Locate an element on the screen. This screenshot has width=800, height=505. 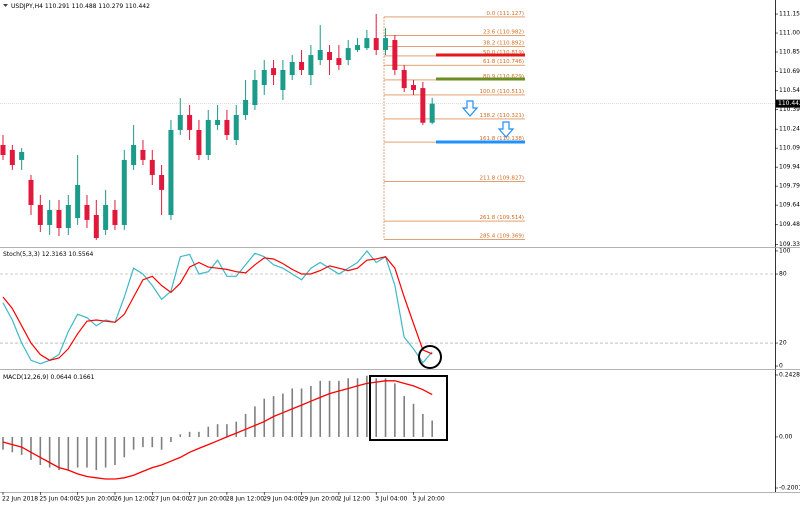
fib-label: 261.8 (109.514) is located at coordinates (501, 218).